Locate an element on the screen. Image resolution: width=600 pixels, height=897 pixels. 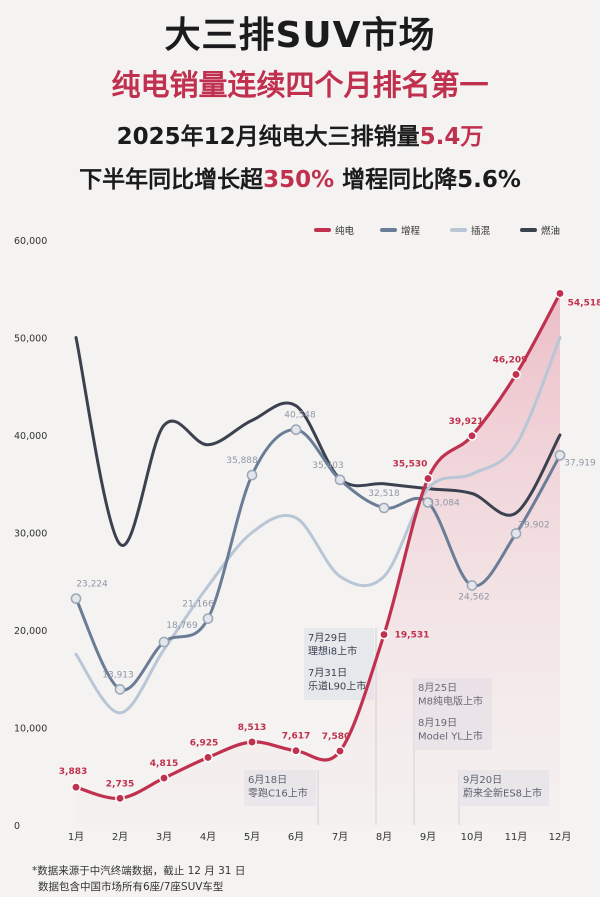
data-label-erev: 29,902 is located at coordinates (534, 525).